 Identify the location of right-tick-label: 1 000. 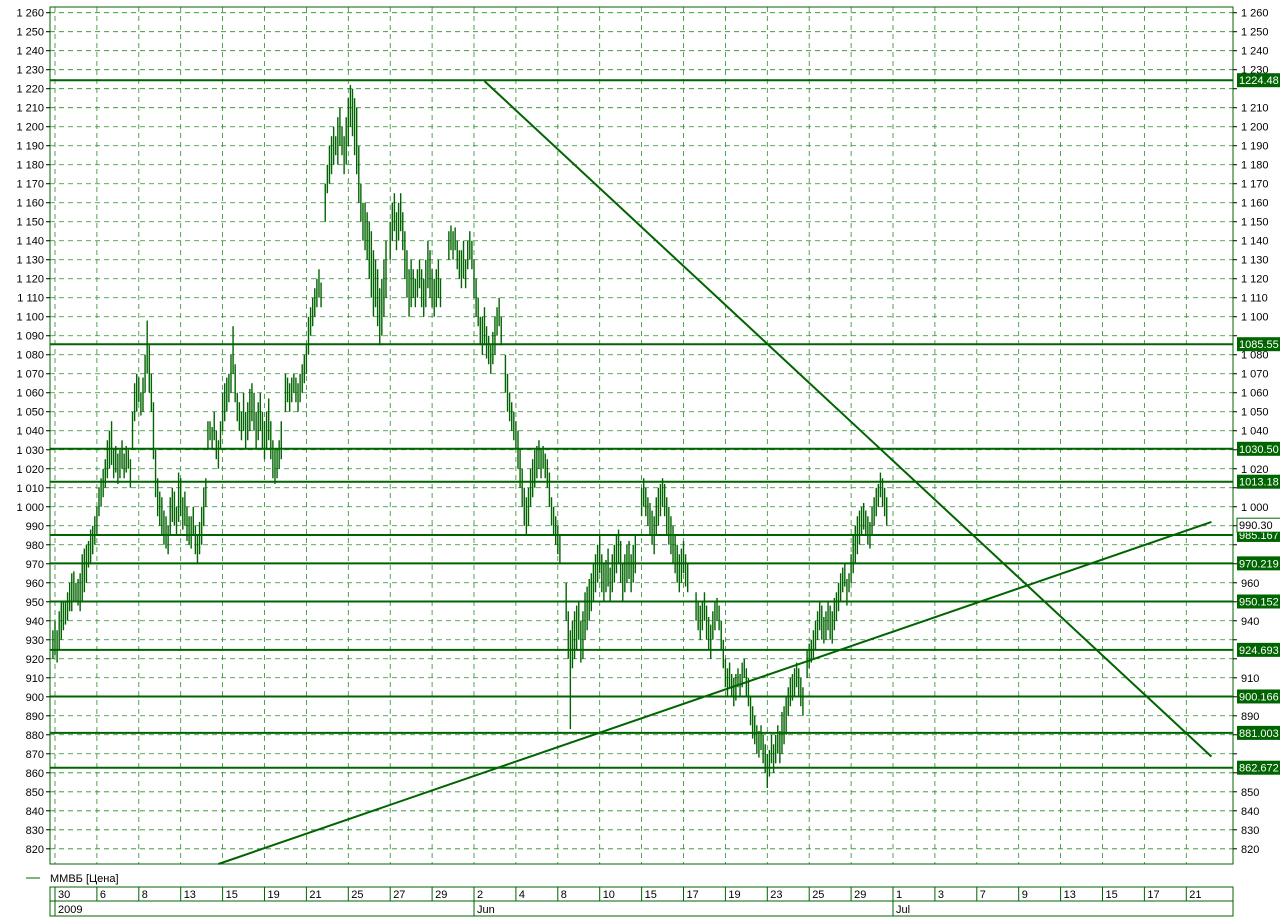
(1255, 508).